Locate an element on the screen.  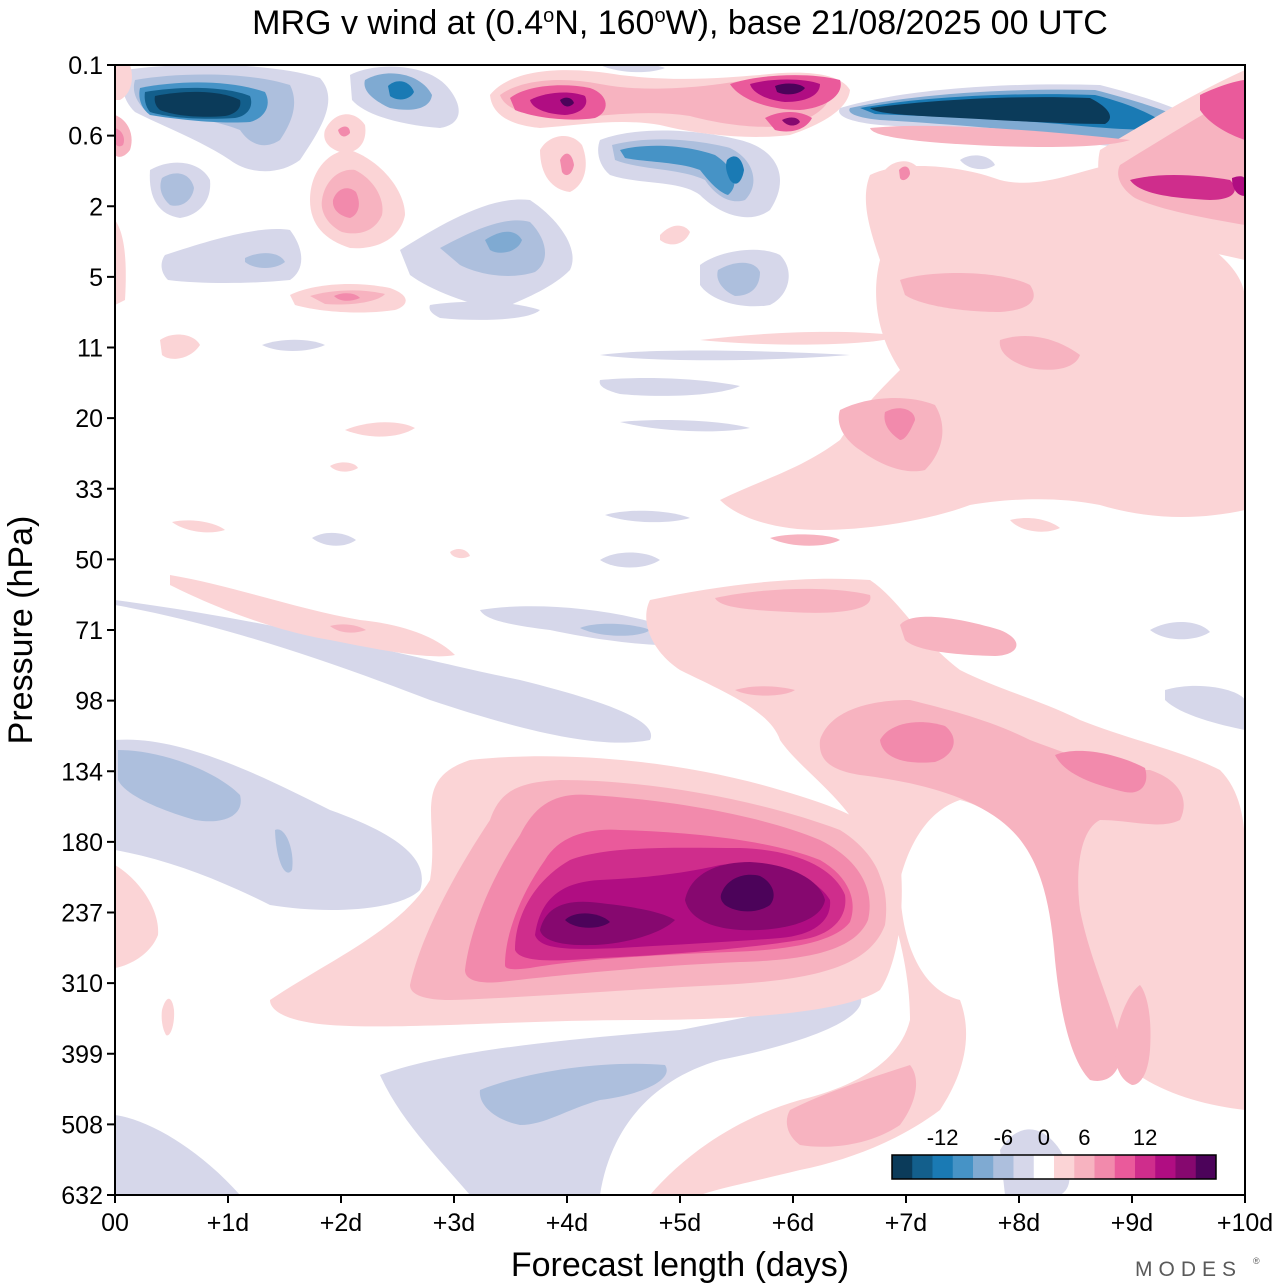
contour-pos-4-20-hpa is located at coordinates (890, 435).